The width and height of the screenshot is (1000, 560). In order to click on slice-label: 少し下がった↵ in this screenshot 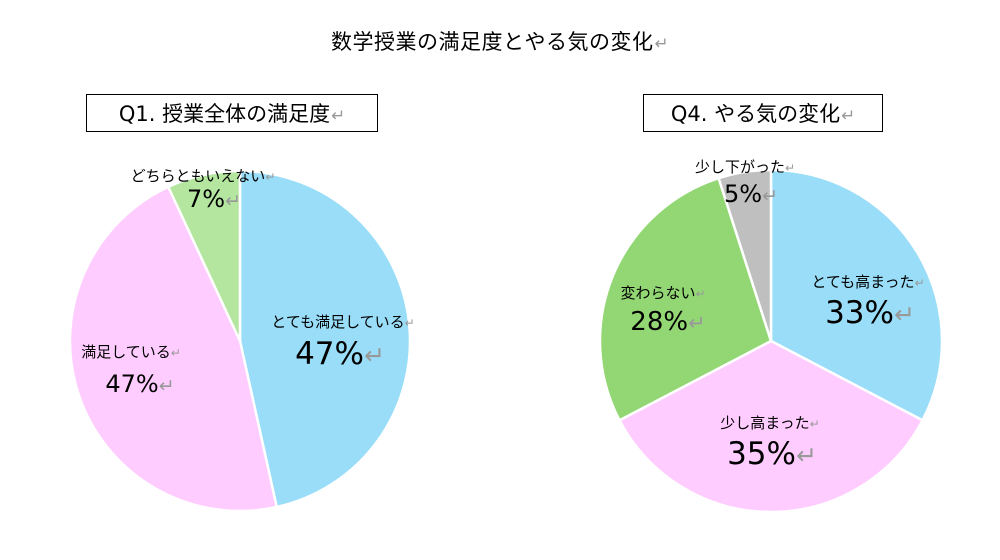, I will do `click(745, 167)`.